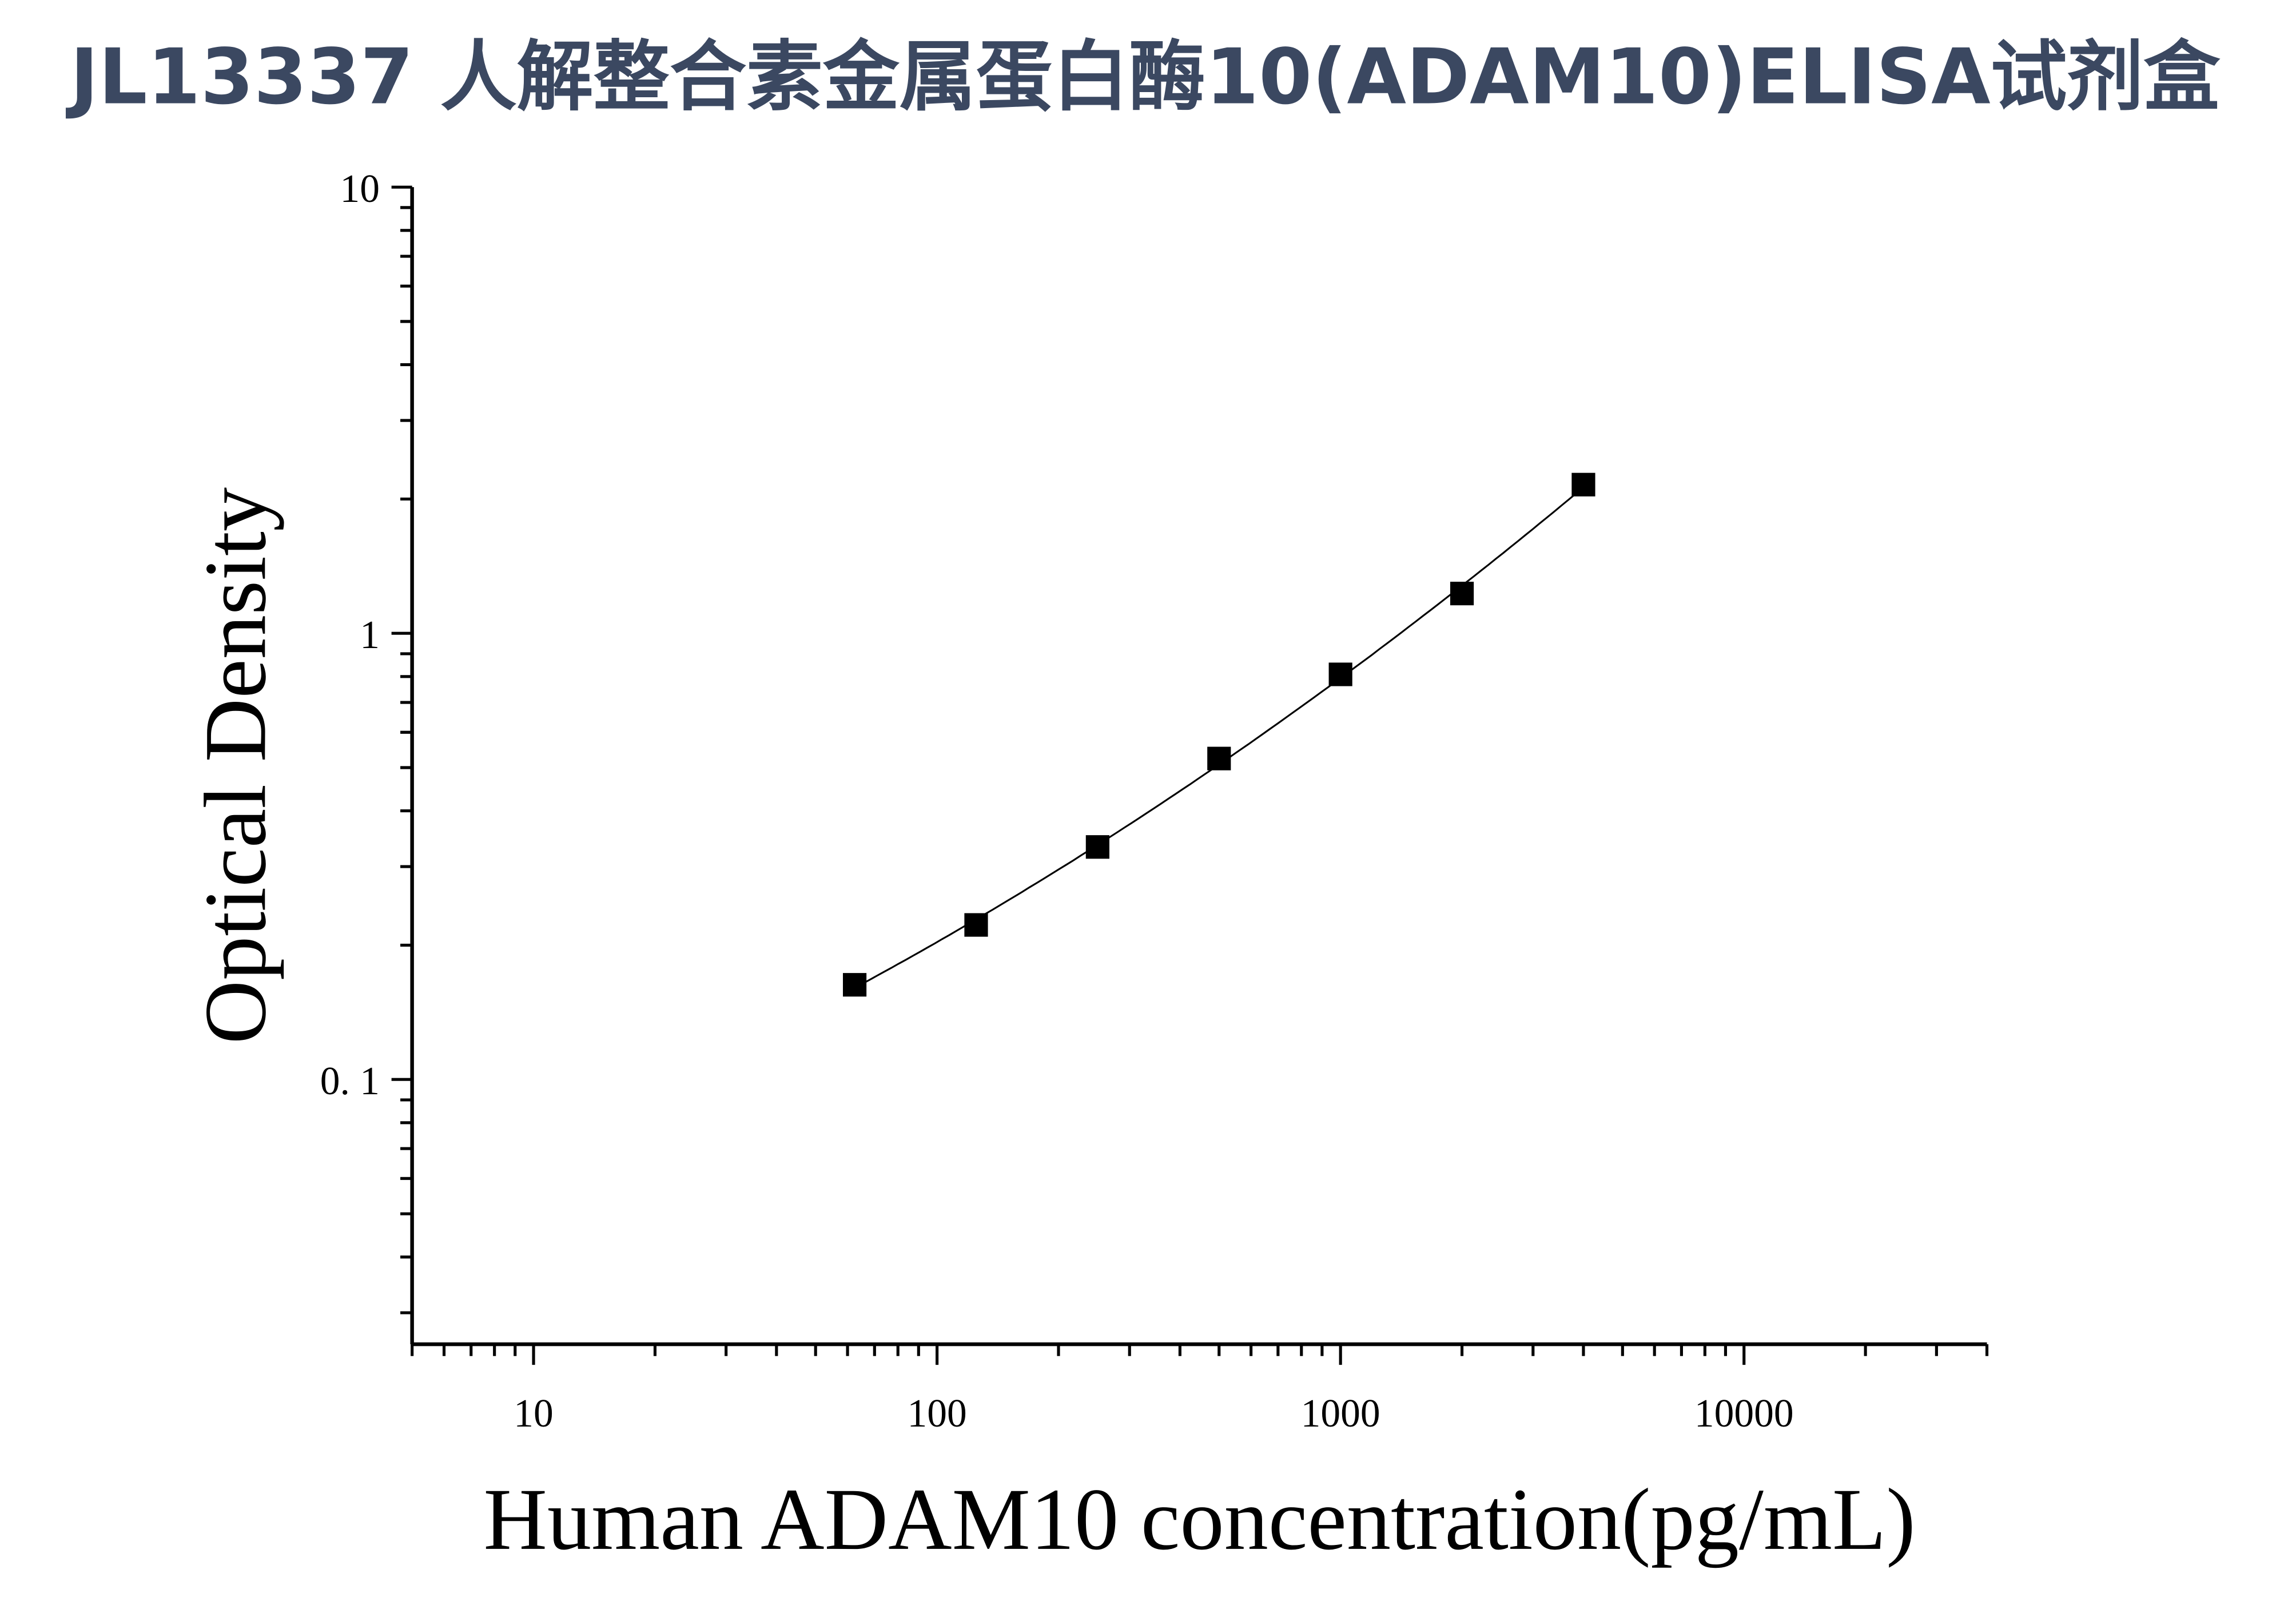  I want to click on x-tick-label: 1000, so click(1340, 1414).